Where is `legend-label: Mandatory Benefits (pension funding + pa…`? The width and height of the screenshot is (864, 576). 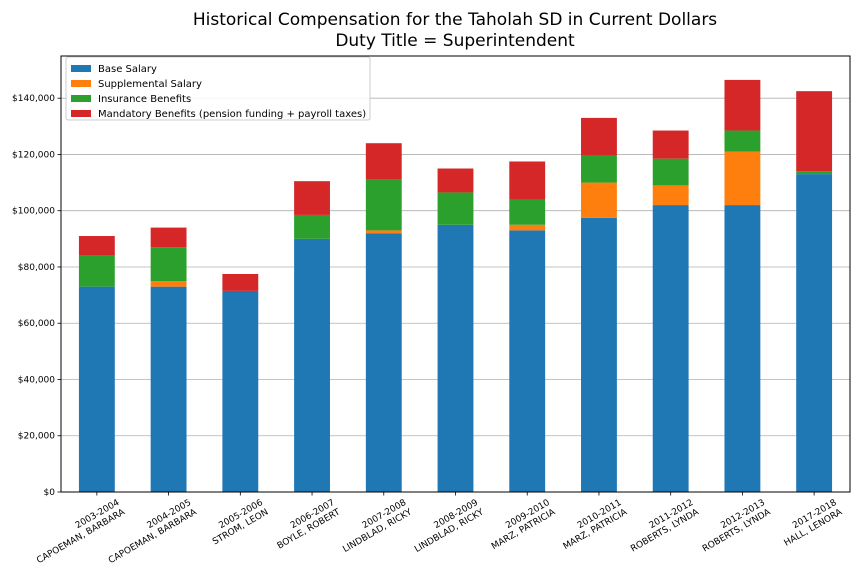 legend-label: Mandatory Benefits (pension funding + pa… is located at coordinates (232, 114).